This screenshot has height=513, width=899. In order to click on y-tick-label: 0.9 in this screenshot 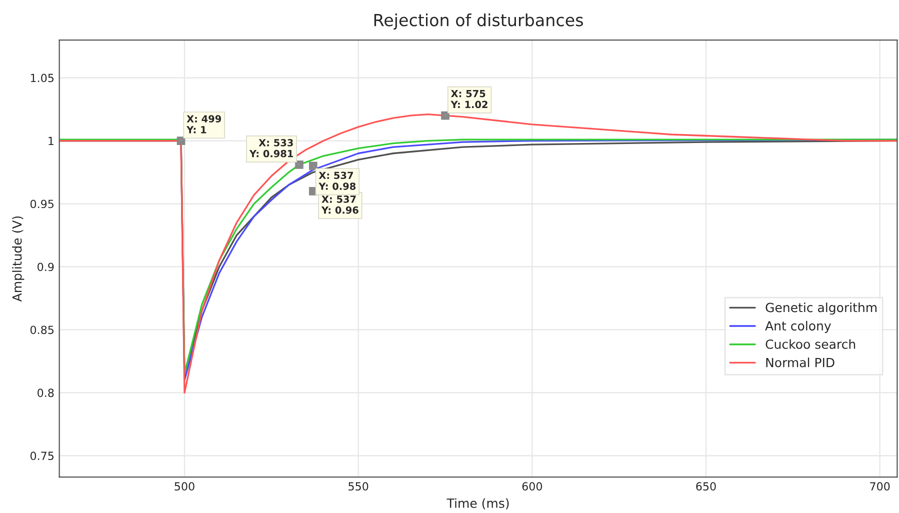, I will do `click(46, 267)`.